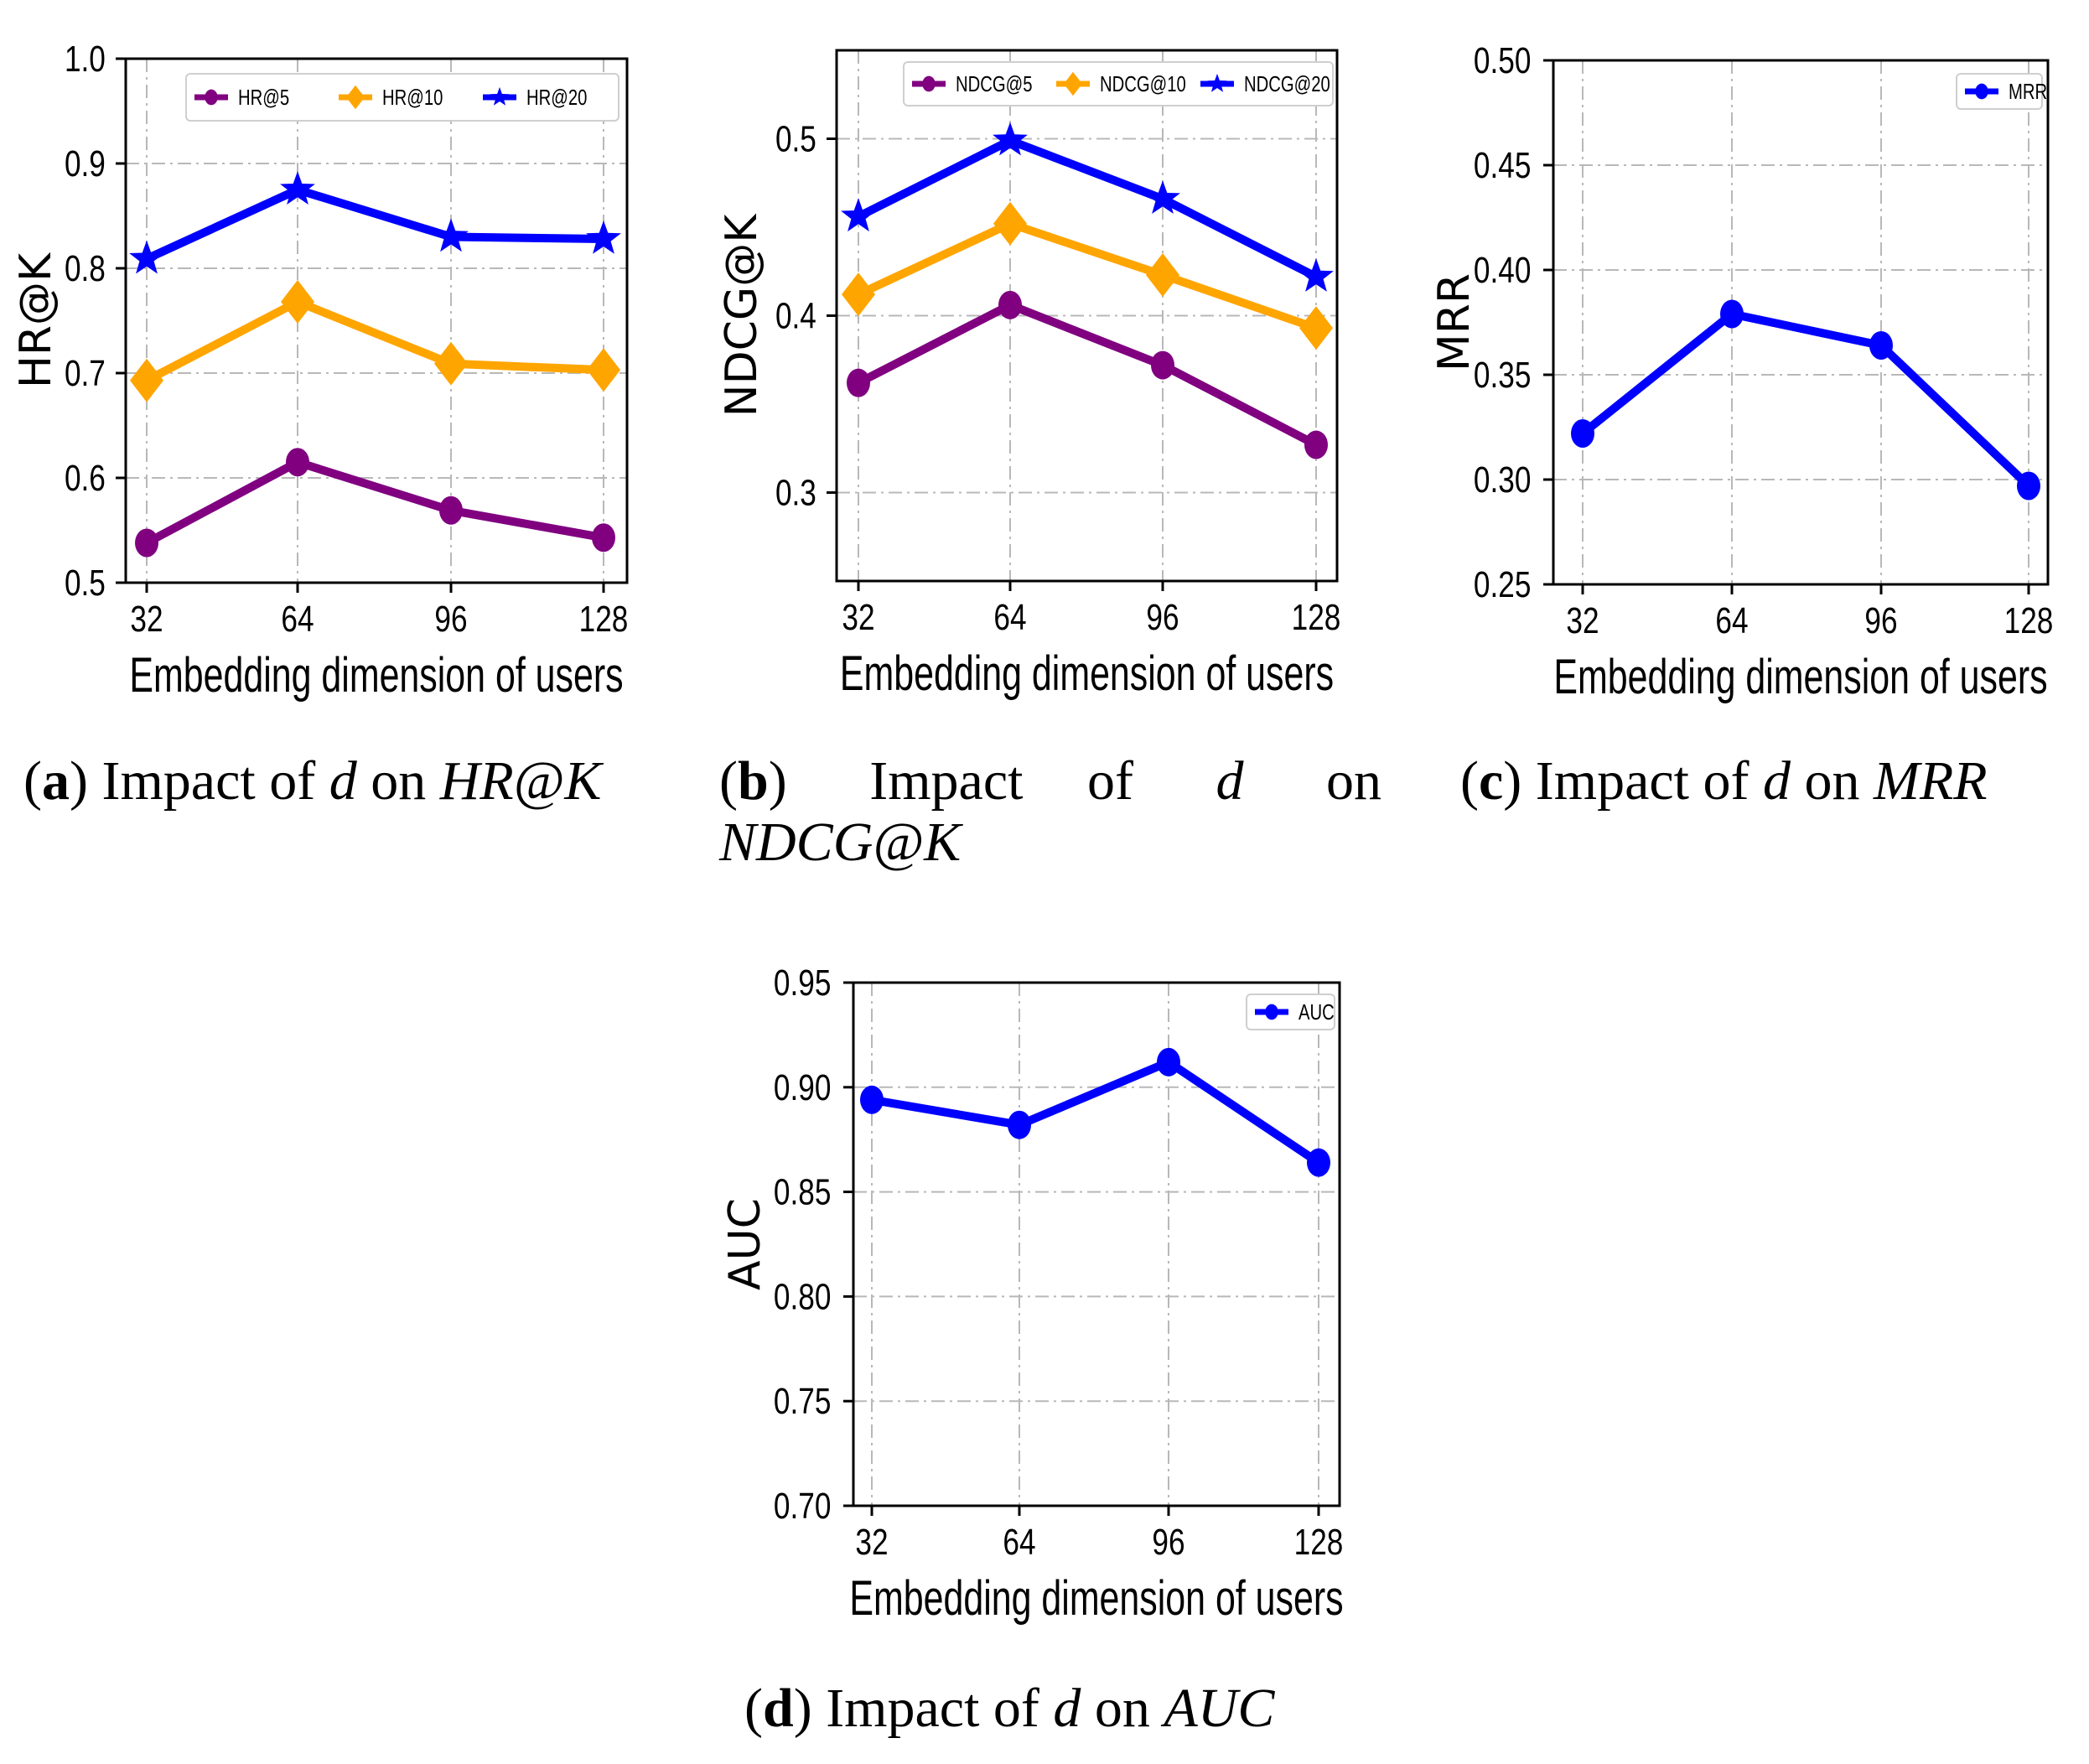  I want to click on chart-a-ytick-label-4: 0.9, so click(86, 163).